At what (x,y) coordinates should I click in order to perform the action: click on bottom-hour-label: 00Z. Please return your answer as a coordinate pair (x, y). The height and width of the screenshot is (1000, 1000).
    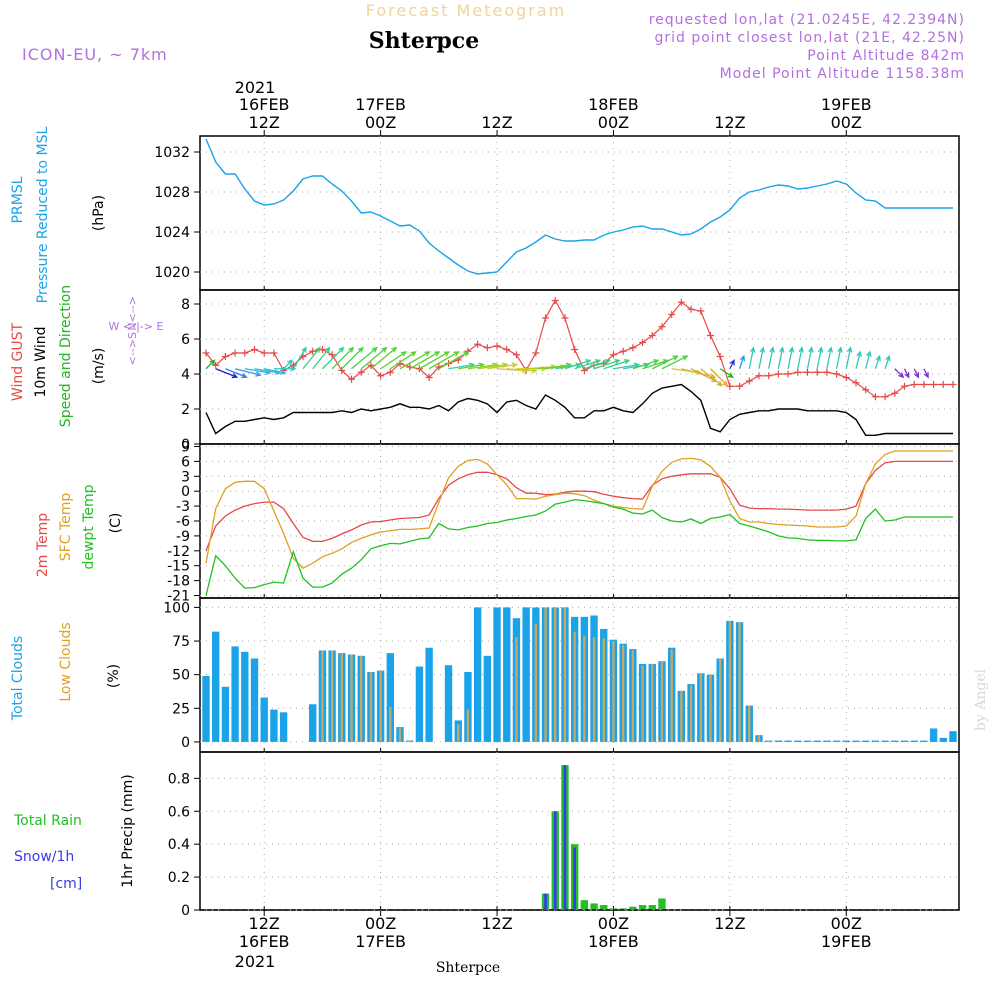
    Looking at the image, I should click on (380, 923).